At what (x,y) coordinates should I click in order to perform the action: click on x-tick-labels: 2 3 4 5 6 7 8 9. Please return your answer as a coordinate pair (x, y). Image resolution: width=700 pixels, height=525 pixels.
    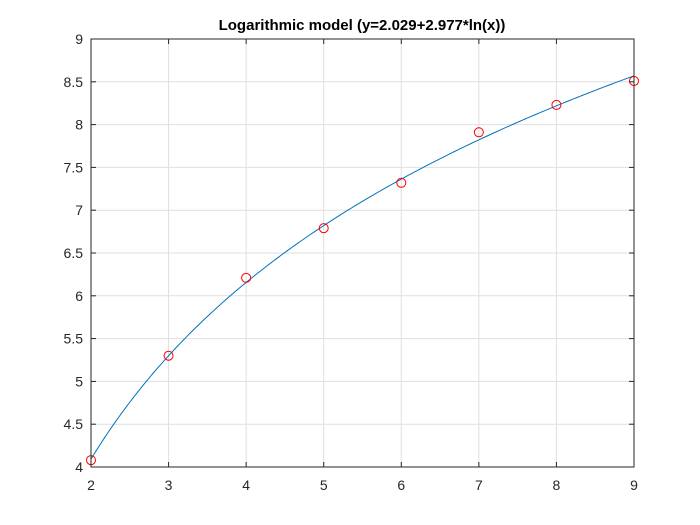
    Looking at the image, I should click on (362, 485).